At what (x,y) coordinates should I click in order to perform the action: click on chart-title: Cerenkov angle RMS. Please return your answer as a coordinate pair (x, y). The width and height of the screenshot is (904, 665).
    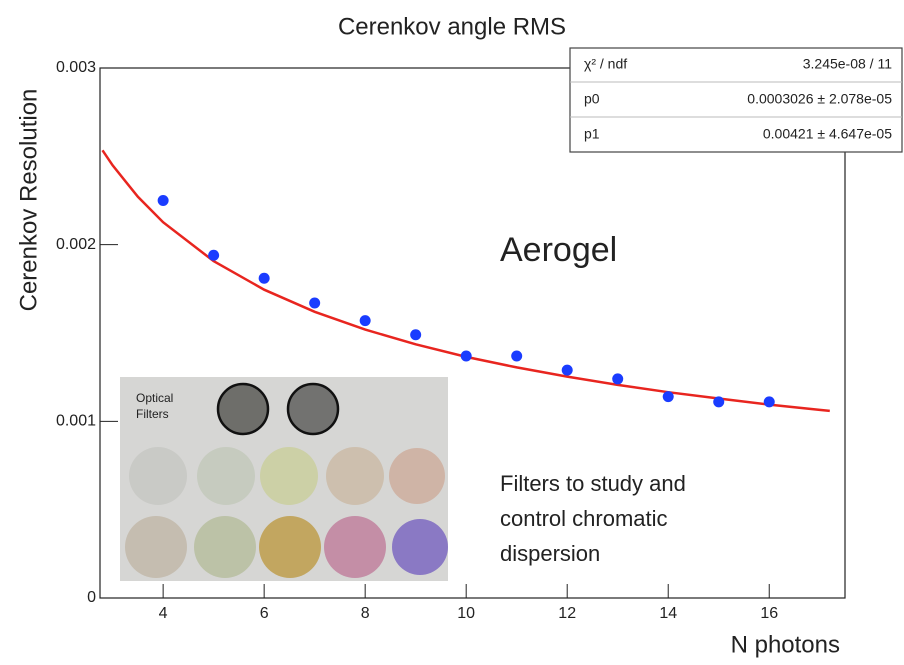
    Looking at the image, I should click on (452, 26).